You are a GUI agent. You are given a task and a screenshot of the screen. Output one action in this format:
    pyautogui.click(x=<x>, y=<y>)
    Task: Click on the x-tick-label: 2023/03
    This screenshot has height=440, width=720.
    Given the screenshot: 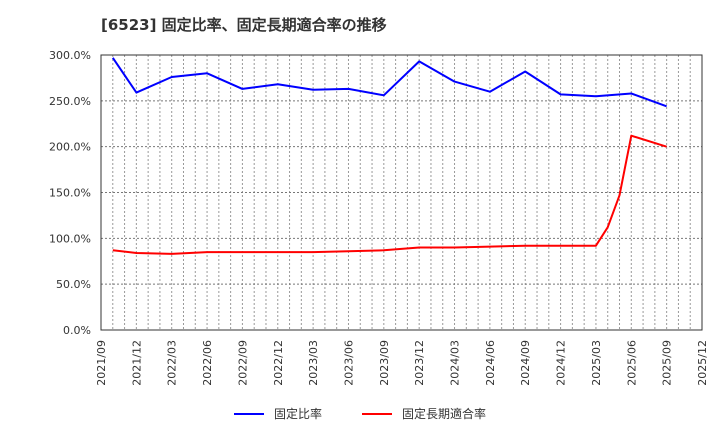 What is the action you would take?
    pyautogui.click(x=313, y=363)
    